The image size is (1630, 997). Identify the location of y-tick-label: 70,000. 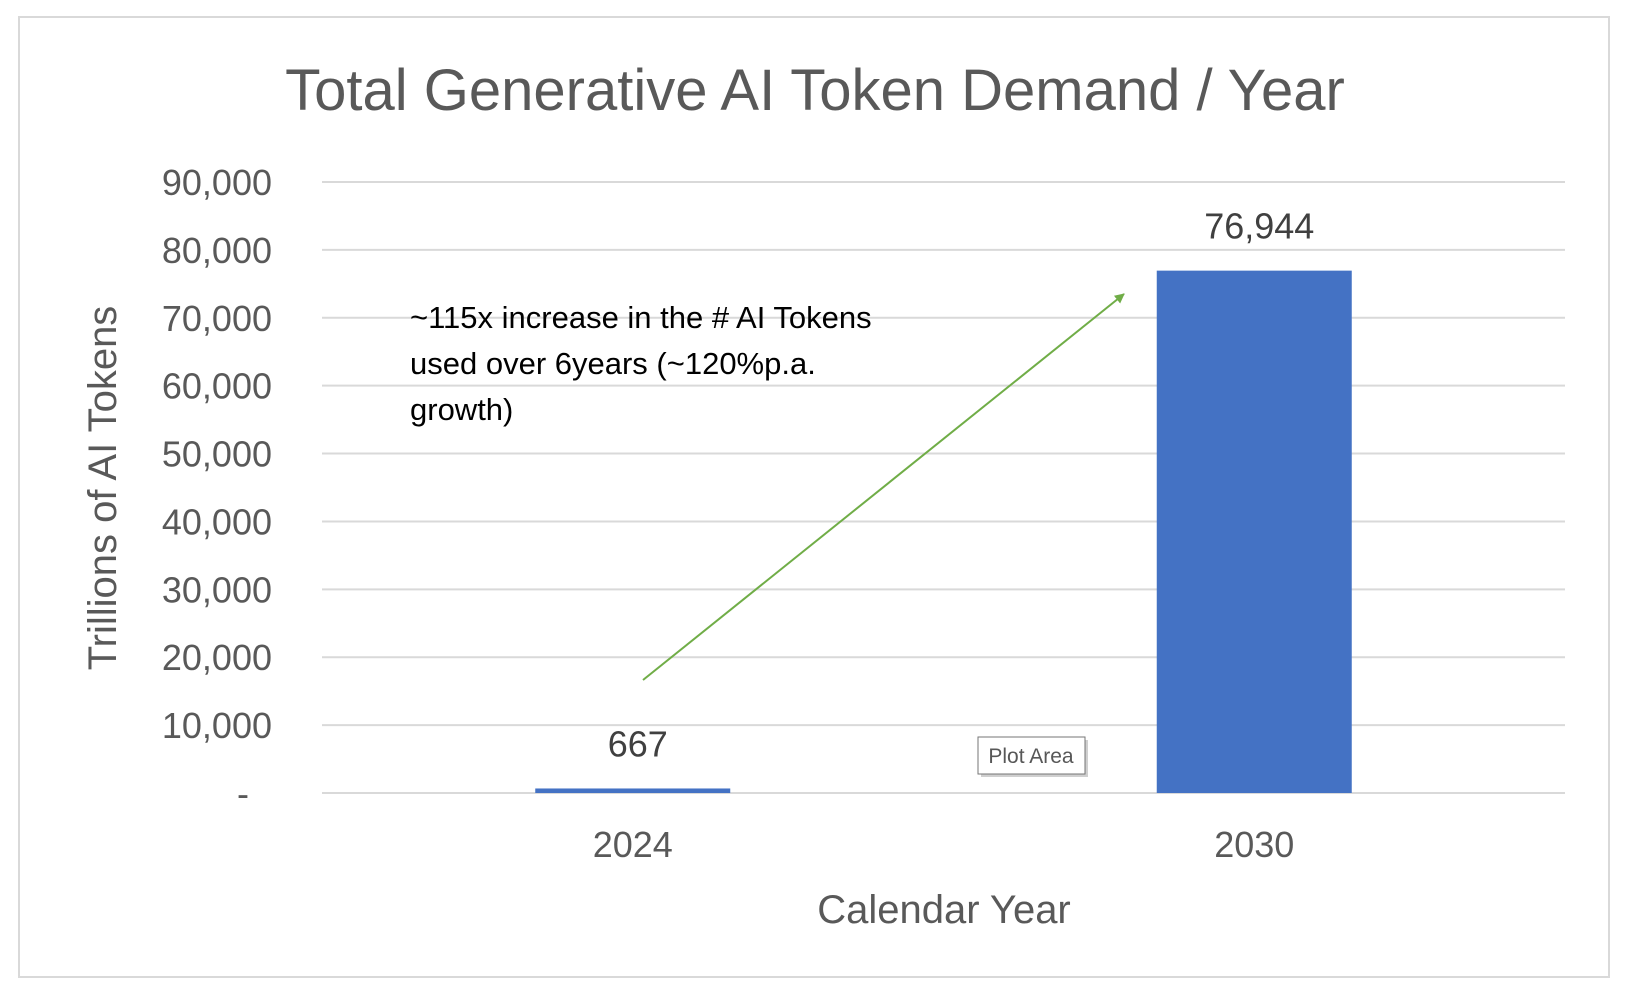
(217, 318).